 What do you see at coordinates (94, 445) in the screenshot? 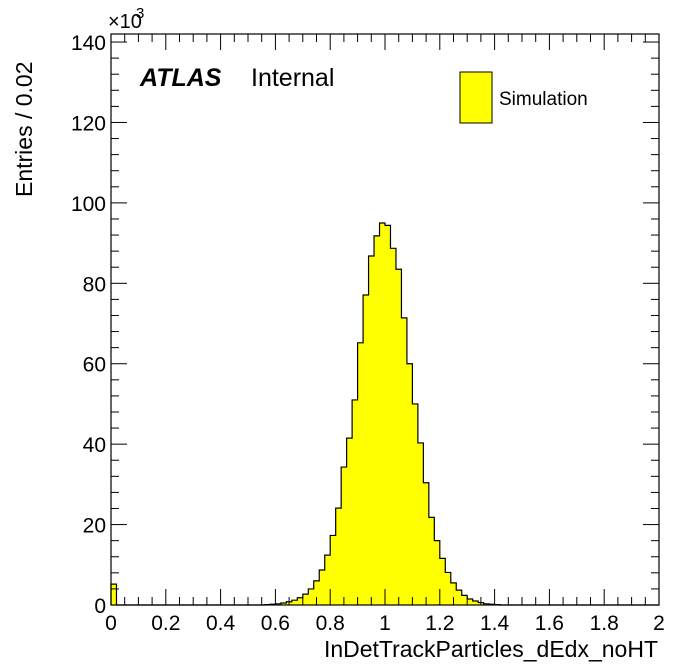
I see `y-tick-label: 40` at bounding box center [94, 445].